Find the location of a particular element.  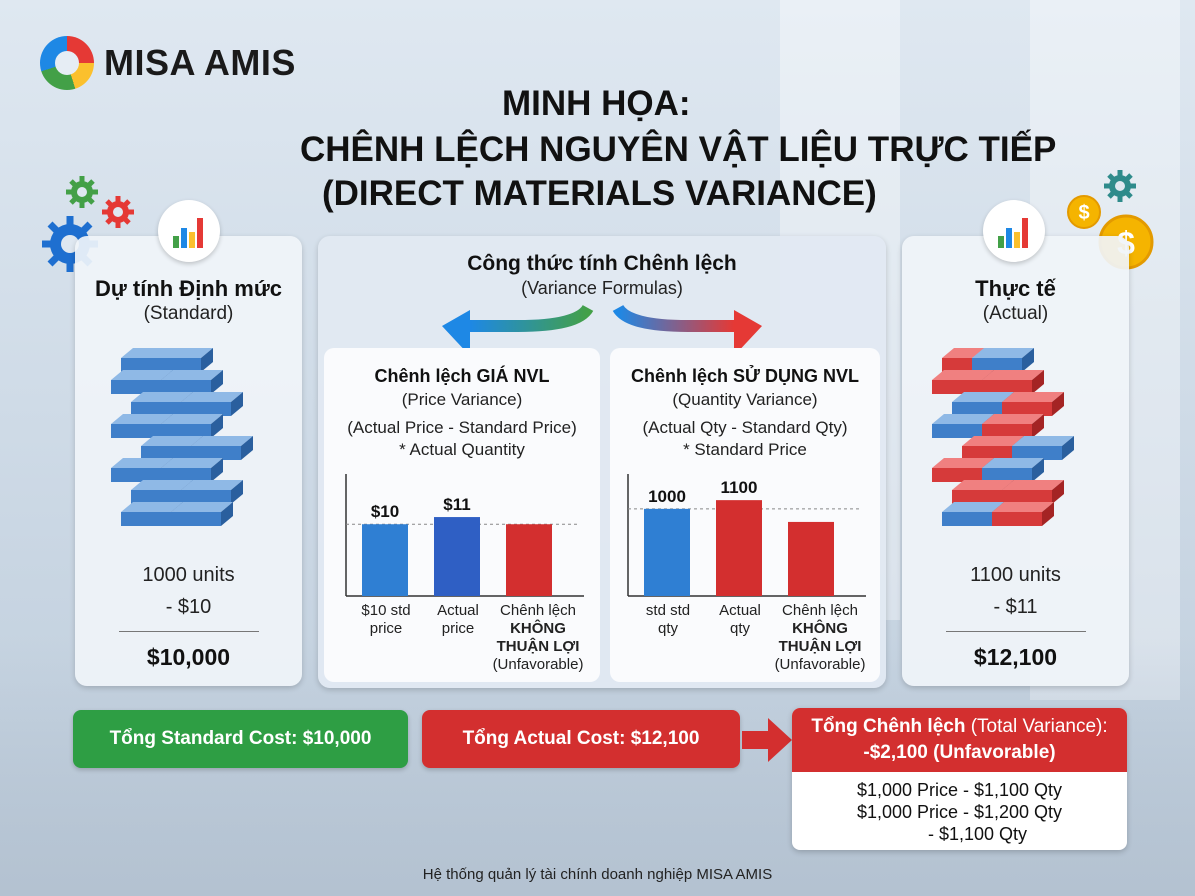

price-variance-formula-2: * Actual Quantity is located at coordinates (462, 449).